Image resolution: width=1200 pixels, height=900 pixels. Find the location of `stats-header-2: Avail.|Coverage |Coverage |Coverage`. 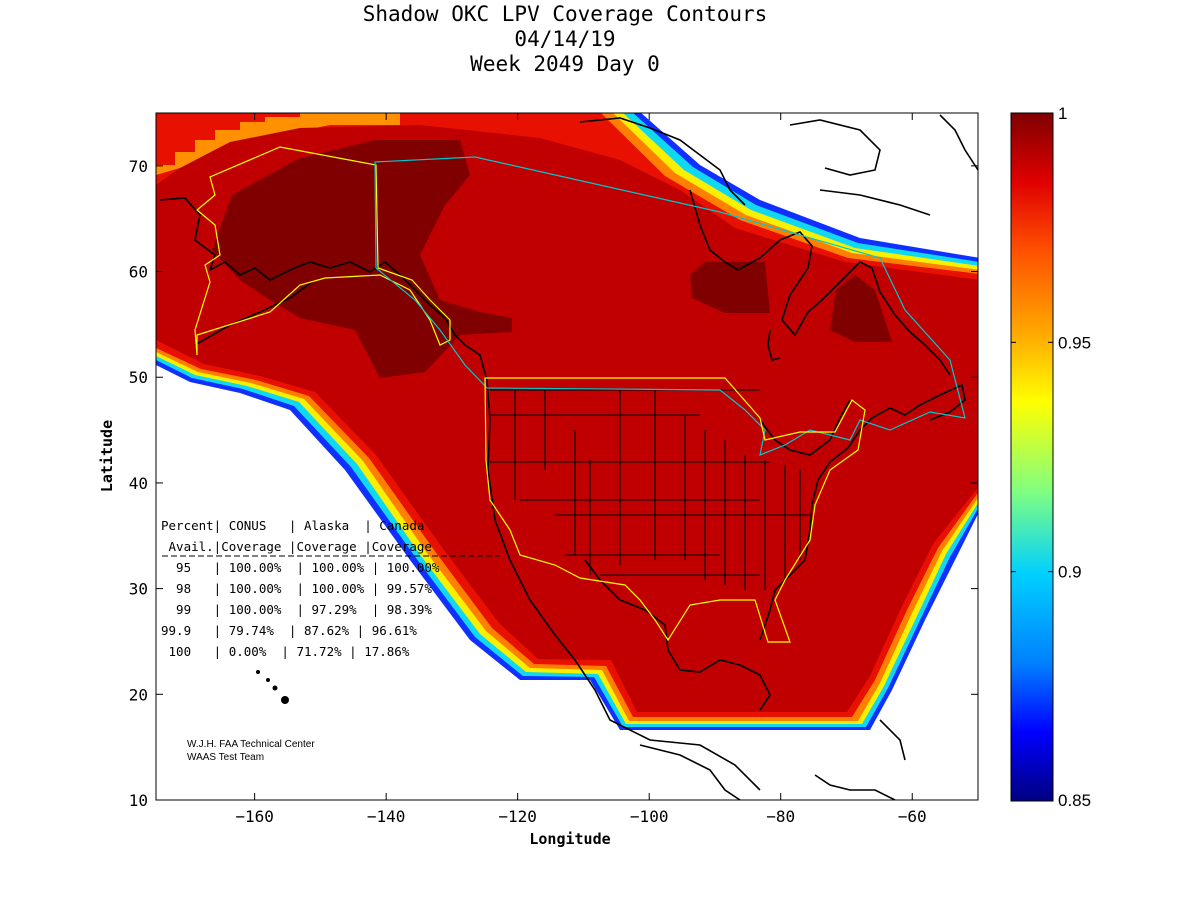

stats-header-2: Avail.|Coverage |Coverage |Coverage is located at coordinates (296, 546).